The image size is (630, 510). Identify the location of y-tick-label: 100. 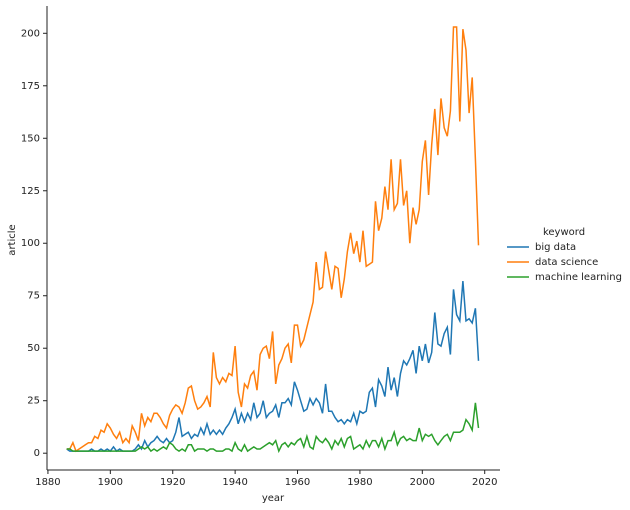
(30, 243).